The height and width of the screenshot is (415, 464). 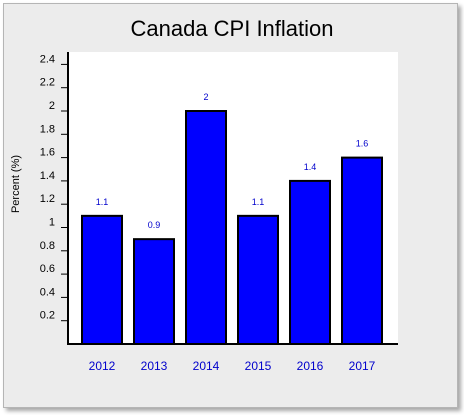 What do you see at coordinates (47, 316) in the screenshot?
I see `y-tick-label: 0.2` at bounding box center [47, 316].